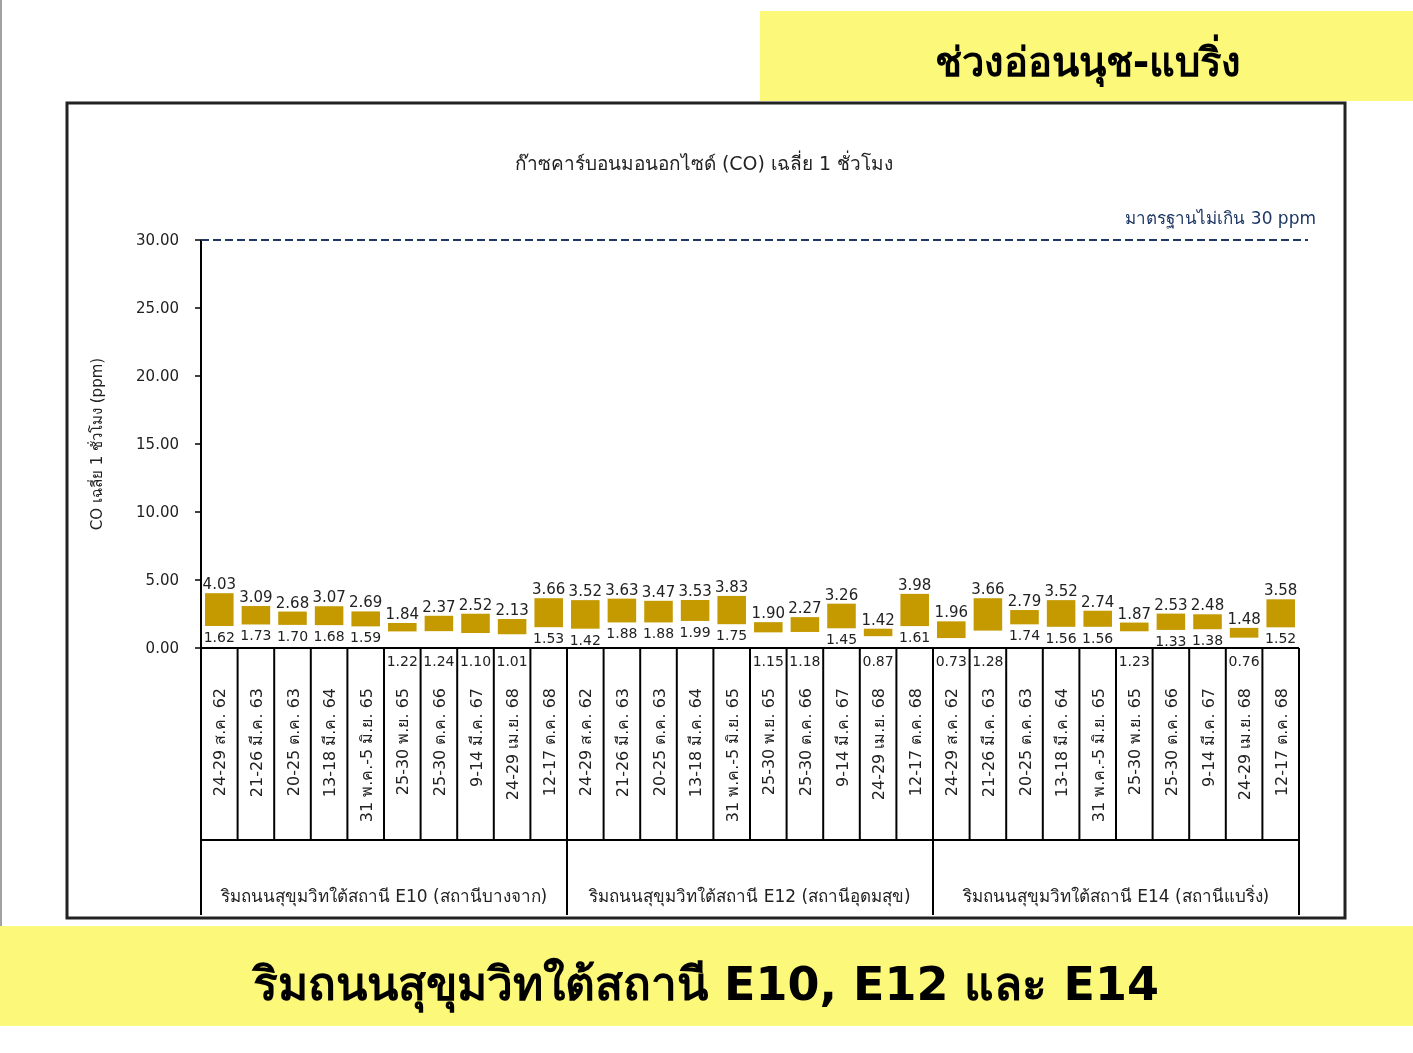 This screenshot has height=1053, width=1413. Describe the element at coordinates (951, 612) in the screenshot. I see `data-label: 1.96` at that location.